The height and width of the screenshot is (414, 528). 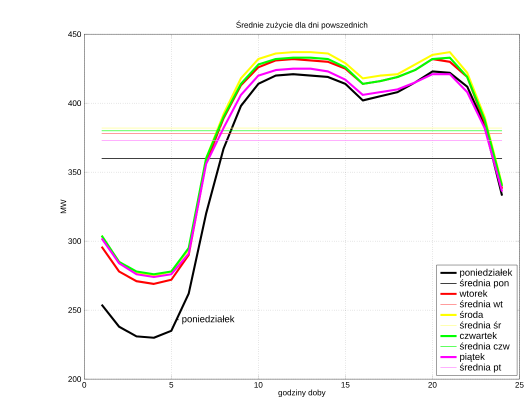 I want to click on y-tick-label: 400, so click(x=75, y=103).